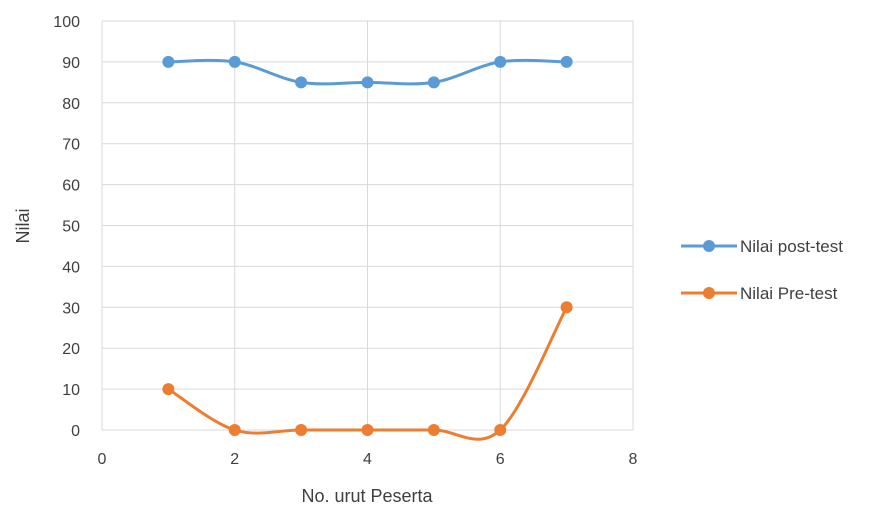 The height and width of the screenshot is (517, 877). What do you see at coordinates (71, 145) in the screenshot?
I see `y-tick-label: 70` at bounding box center [71, 145].